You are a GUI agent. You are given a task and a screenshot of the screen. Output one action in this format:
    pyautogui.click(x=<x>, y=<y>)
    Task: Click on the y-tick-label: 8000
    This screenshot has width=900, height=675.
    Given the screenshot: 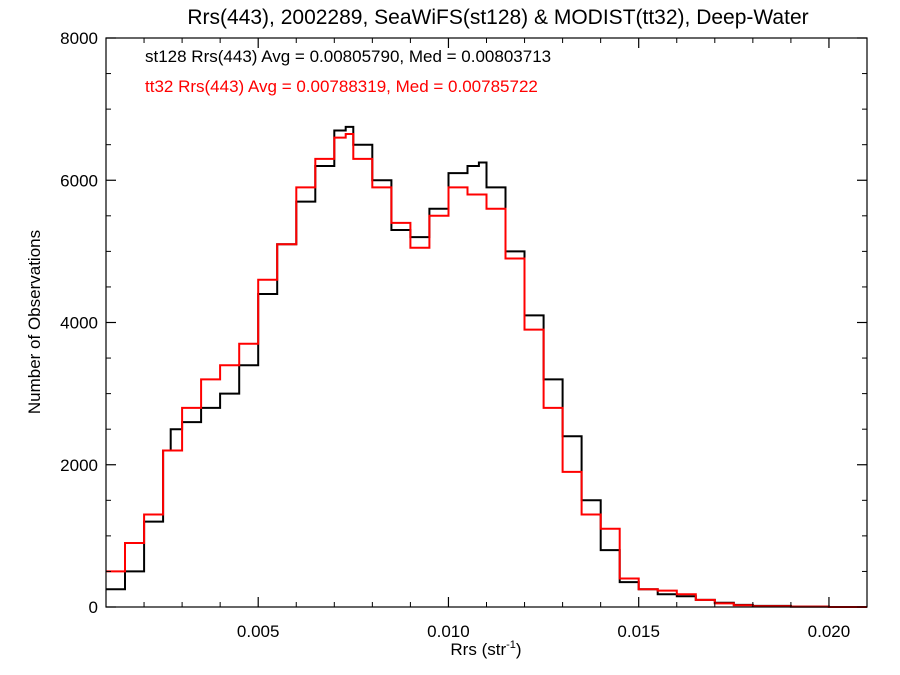 What is the action you would take?
    pyautogui.click(x=79, y=38)
    